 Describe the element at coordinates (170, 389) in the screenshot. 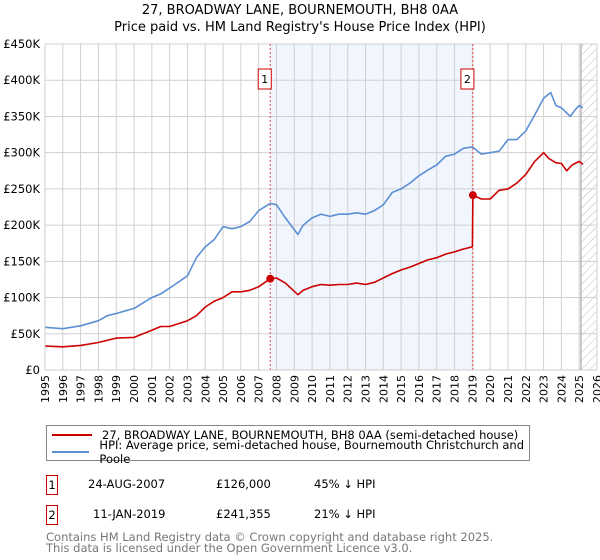

I see `x-tick-label: 2002` at that location.